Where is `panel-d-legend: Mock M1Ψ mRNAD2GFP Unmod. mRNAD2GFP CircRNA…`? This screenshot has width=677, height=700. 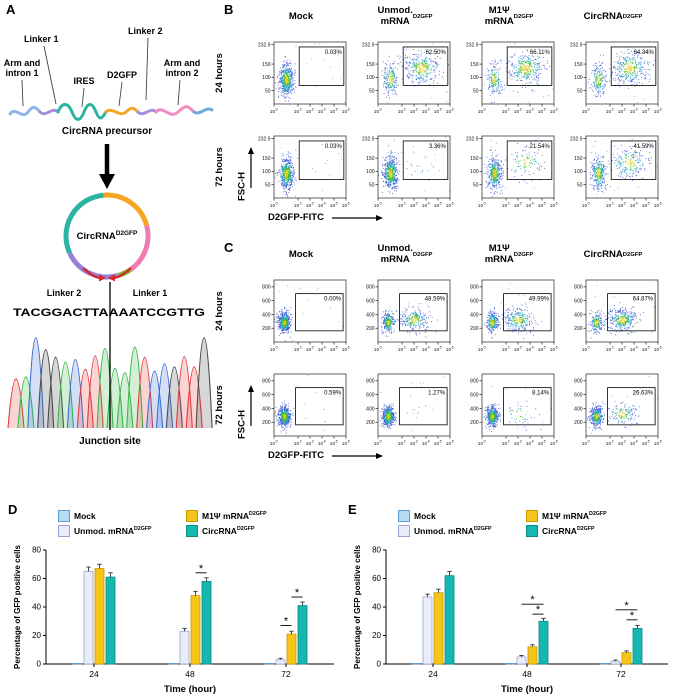 panel-d-legend: Mock M1Ψ mRNAD2GFP Unmod. mRNAD2GFP CircRNA… is located at coordinates (162, 523).